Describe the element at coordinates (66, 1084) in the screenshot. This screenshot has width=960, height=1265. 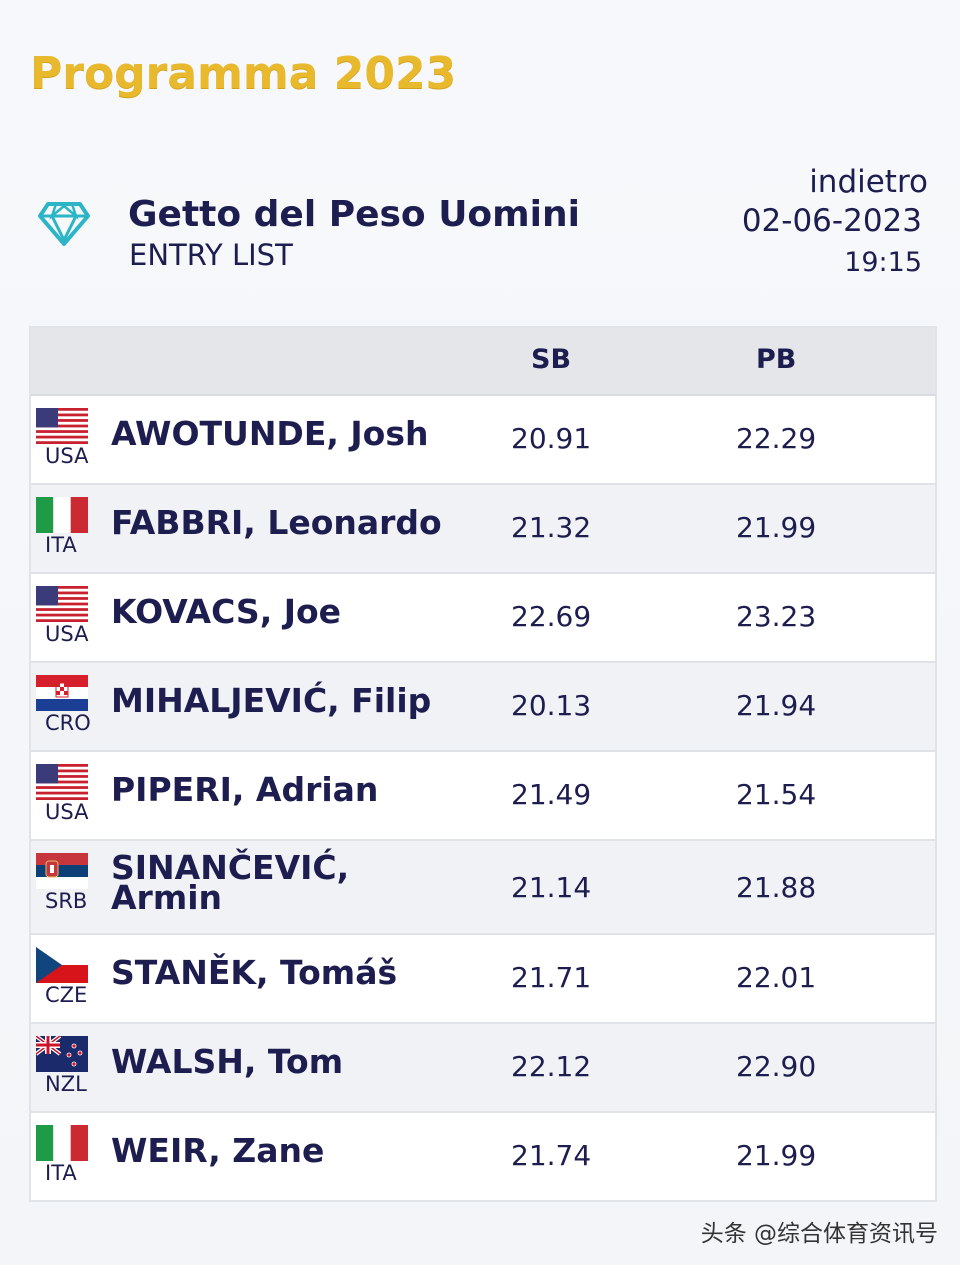
I see `country-code: NZL` at that location.